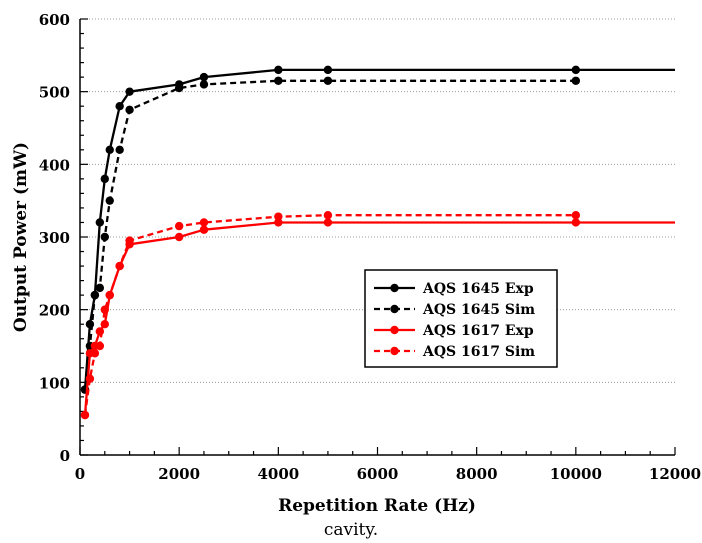 The width and height of the screenshot is (702, 543). Describe the element at coordinates (378, 474) in the screenshot. I see `x-tick-label: 6000` at that location.